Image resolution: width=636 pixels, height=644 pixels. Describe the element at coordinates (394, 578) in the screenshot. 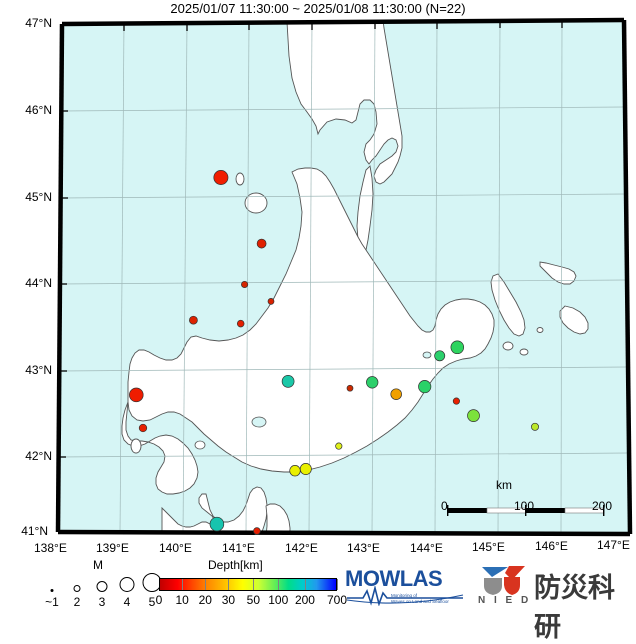

I see `mowlas-wordmark: MOWLAS` at that location.